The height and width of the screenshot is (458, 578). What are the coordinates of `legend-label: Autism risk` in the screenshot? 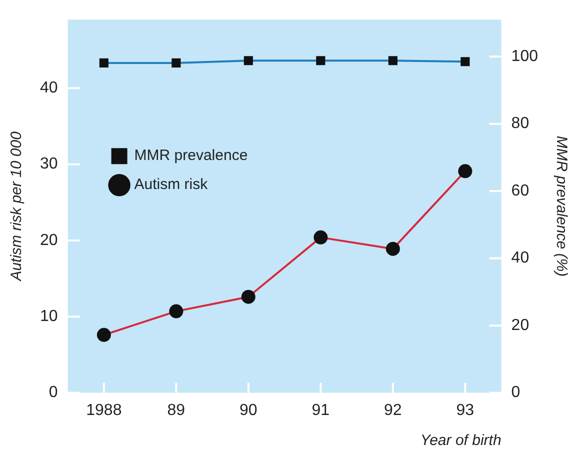 It's located at (171, 185).